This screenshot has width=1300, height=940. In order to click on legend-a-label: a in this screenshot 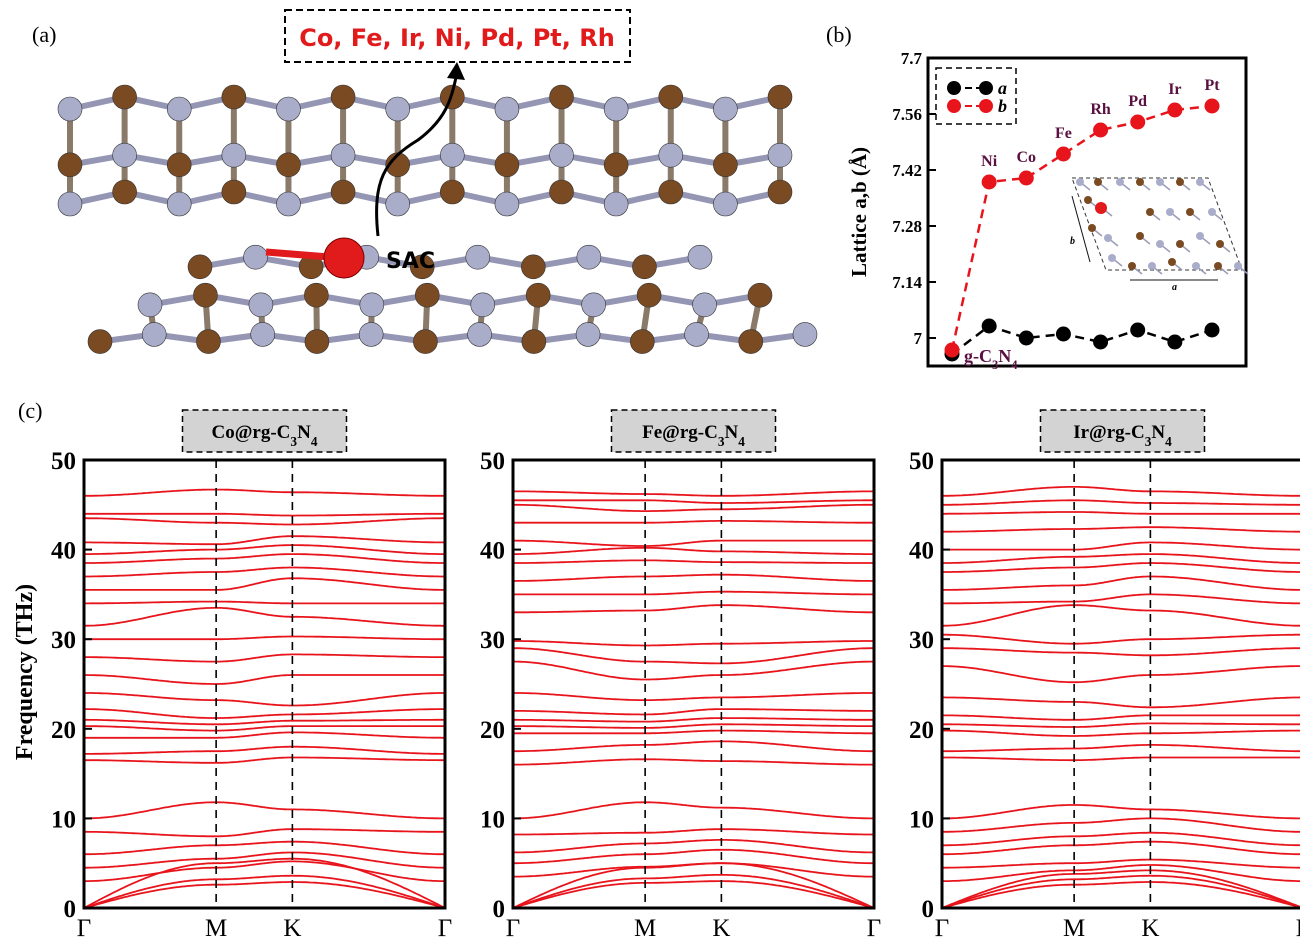, I will do `click(1002, 88)`.